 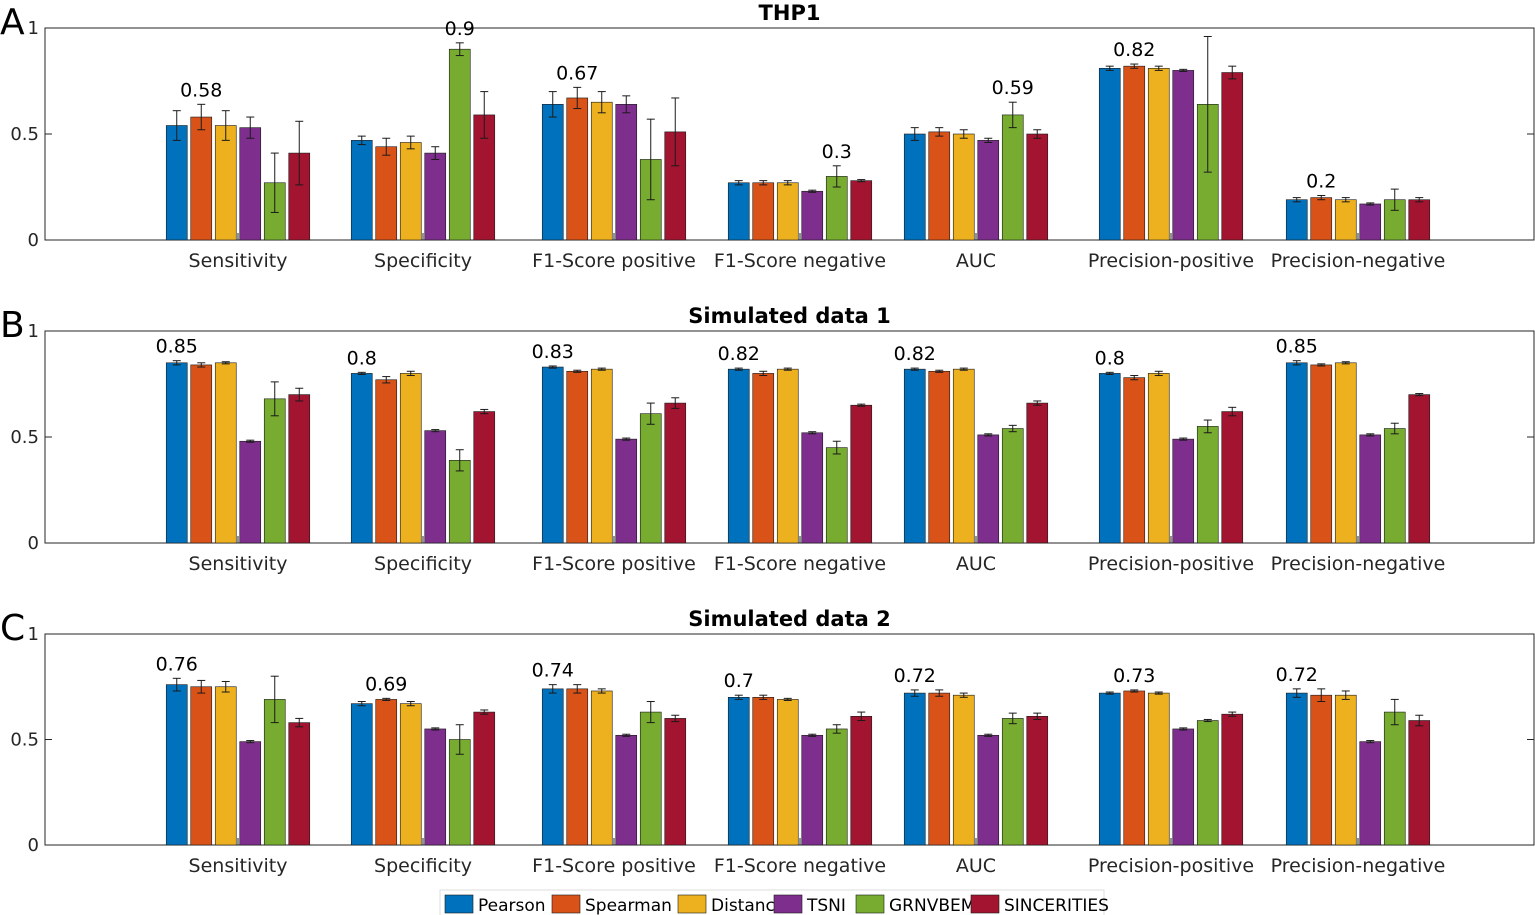 What do you see at coordinates (553, 671) in the screenshot?
I see `max-value-label: 0.74` at bounding box center [553, 671].